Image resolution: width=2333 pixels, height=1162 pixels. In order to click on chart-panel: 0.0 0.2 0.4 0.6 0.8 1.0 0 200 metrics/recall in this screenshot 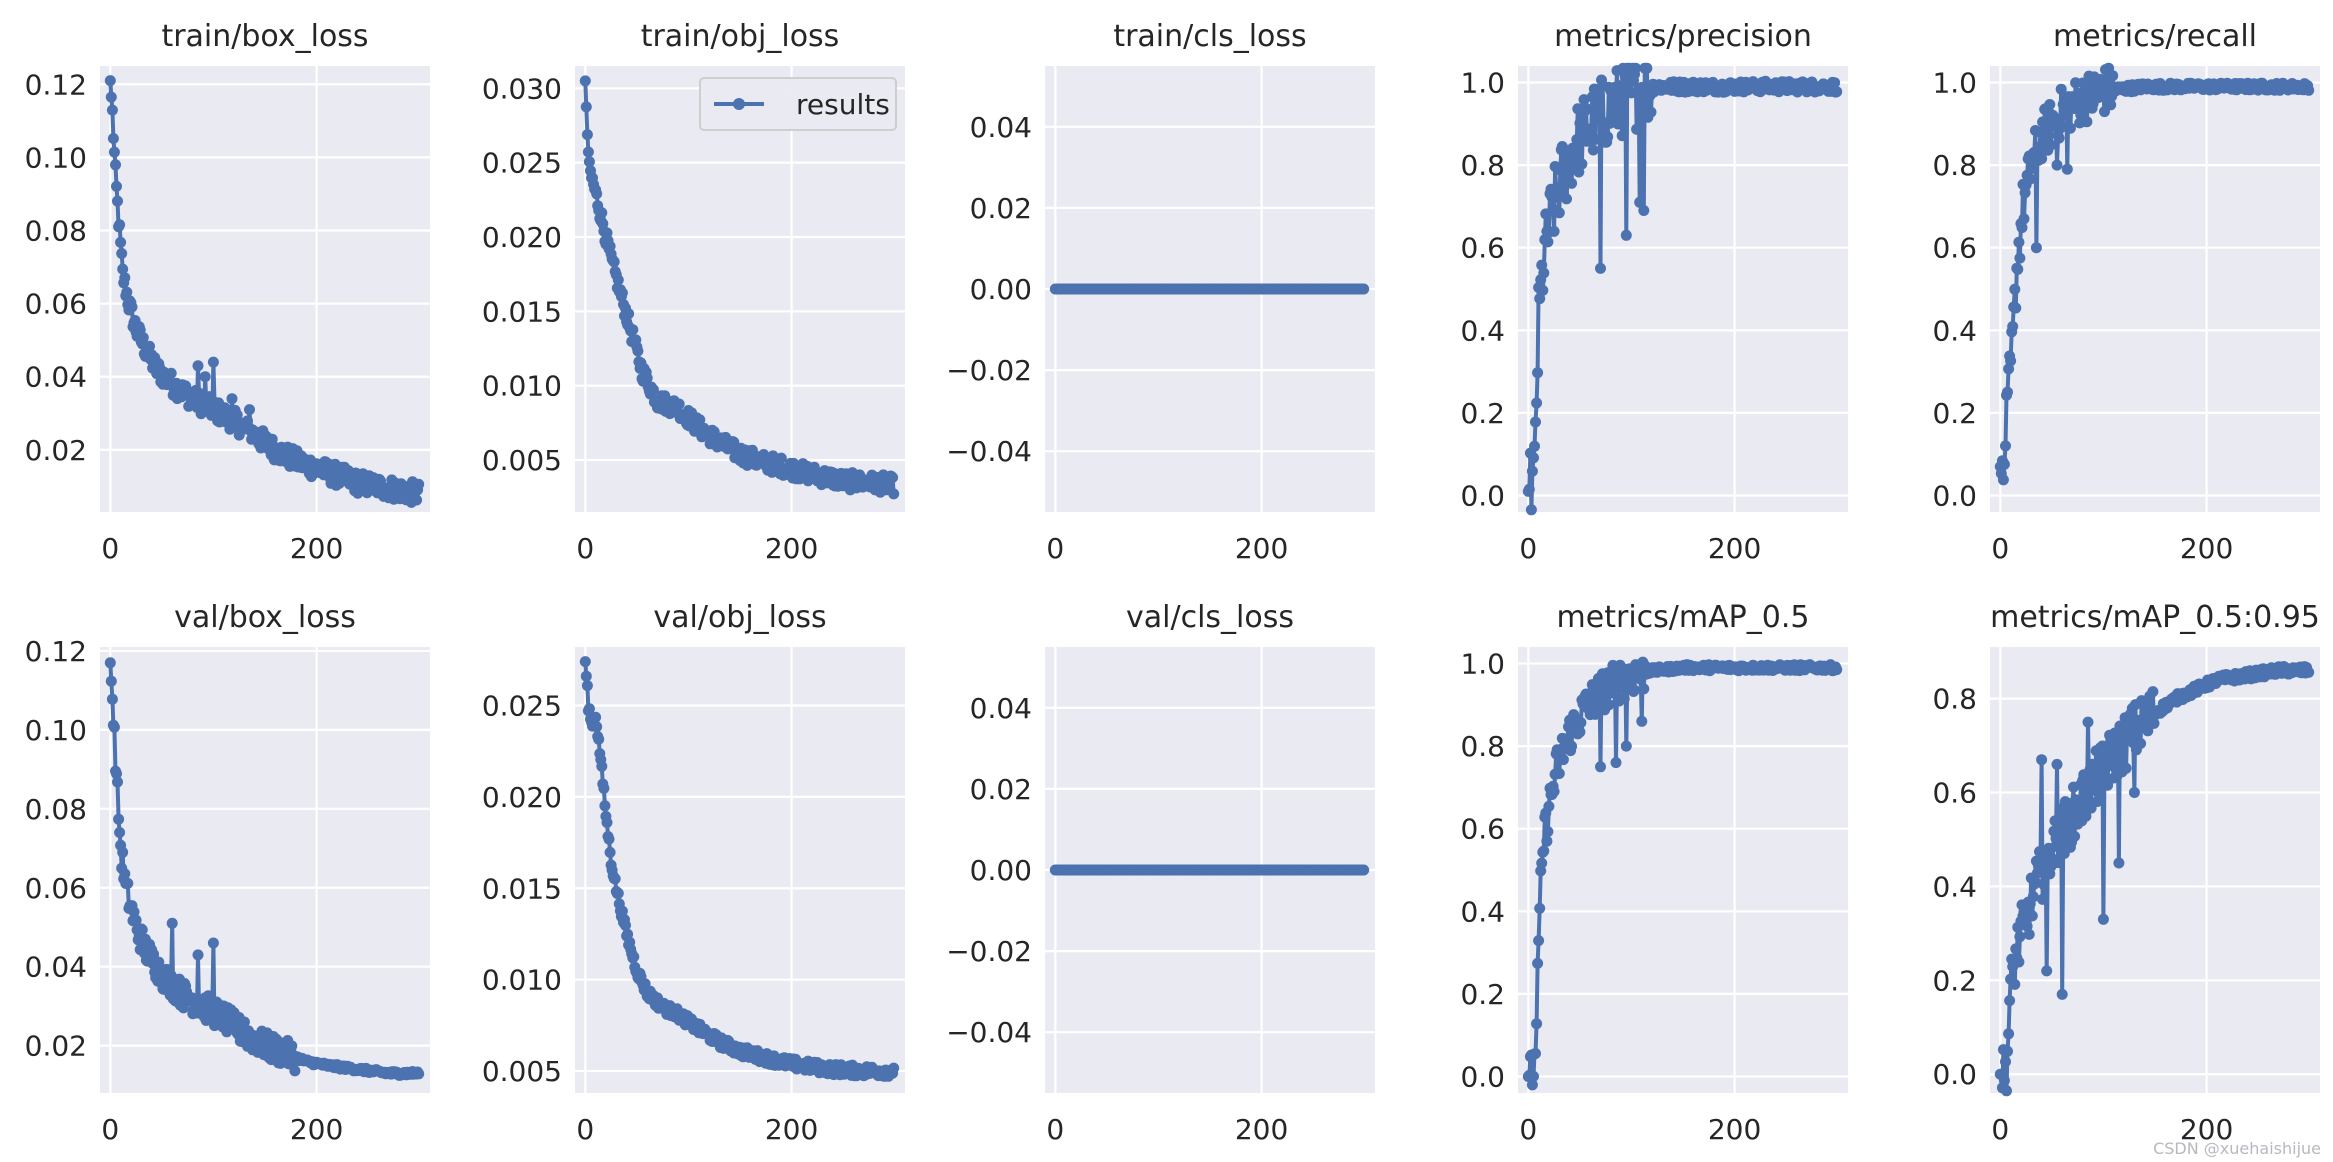, I will do `click(2126, 292)`.